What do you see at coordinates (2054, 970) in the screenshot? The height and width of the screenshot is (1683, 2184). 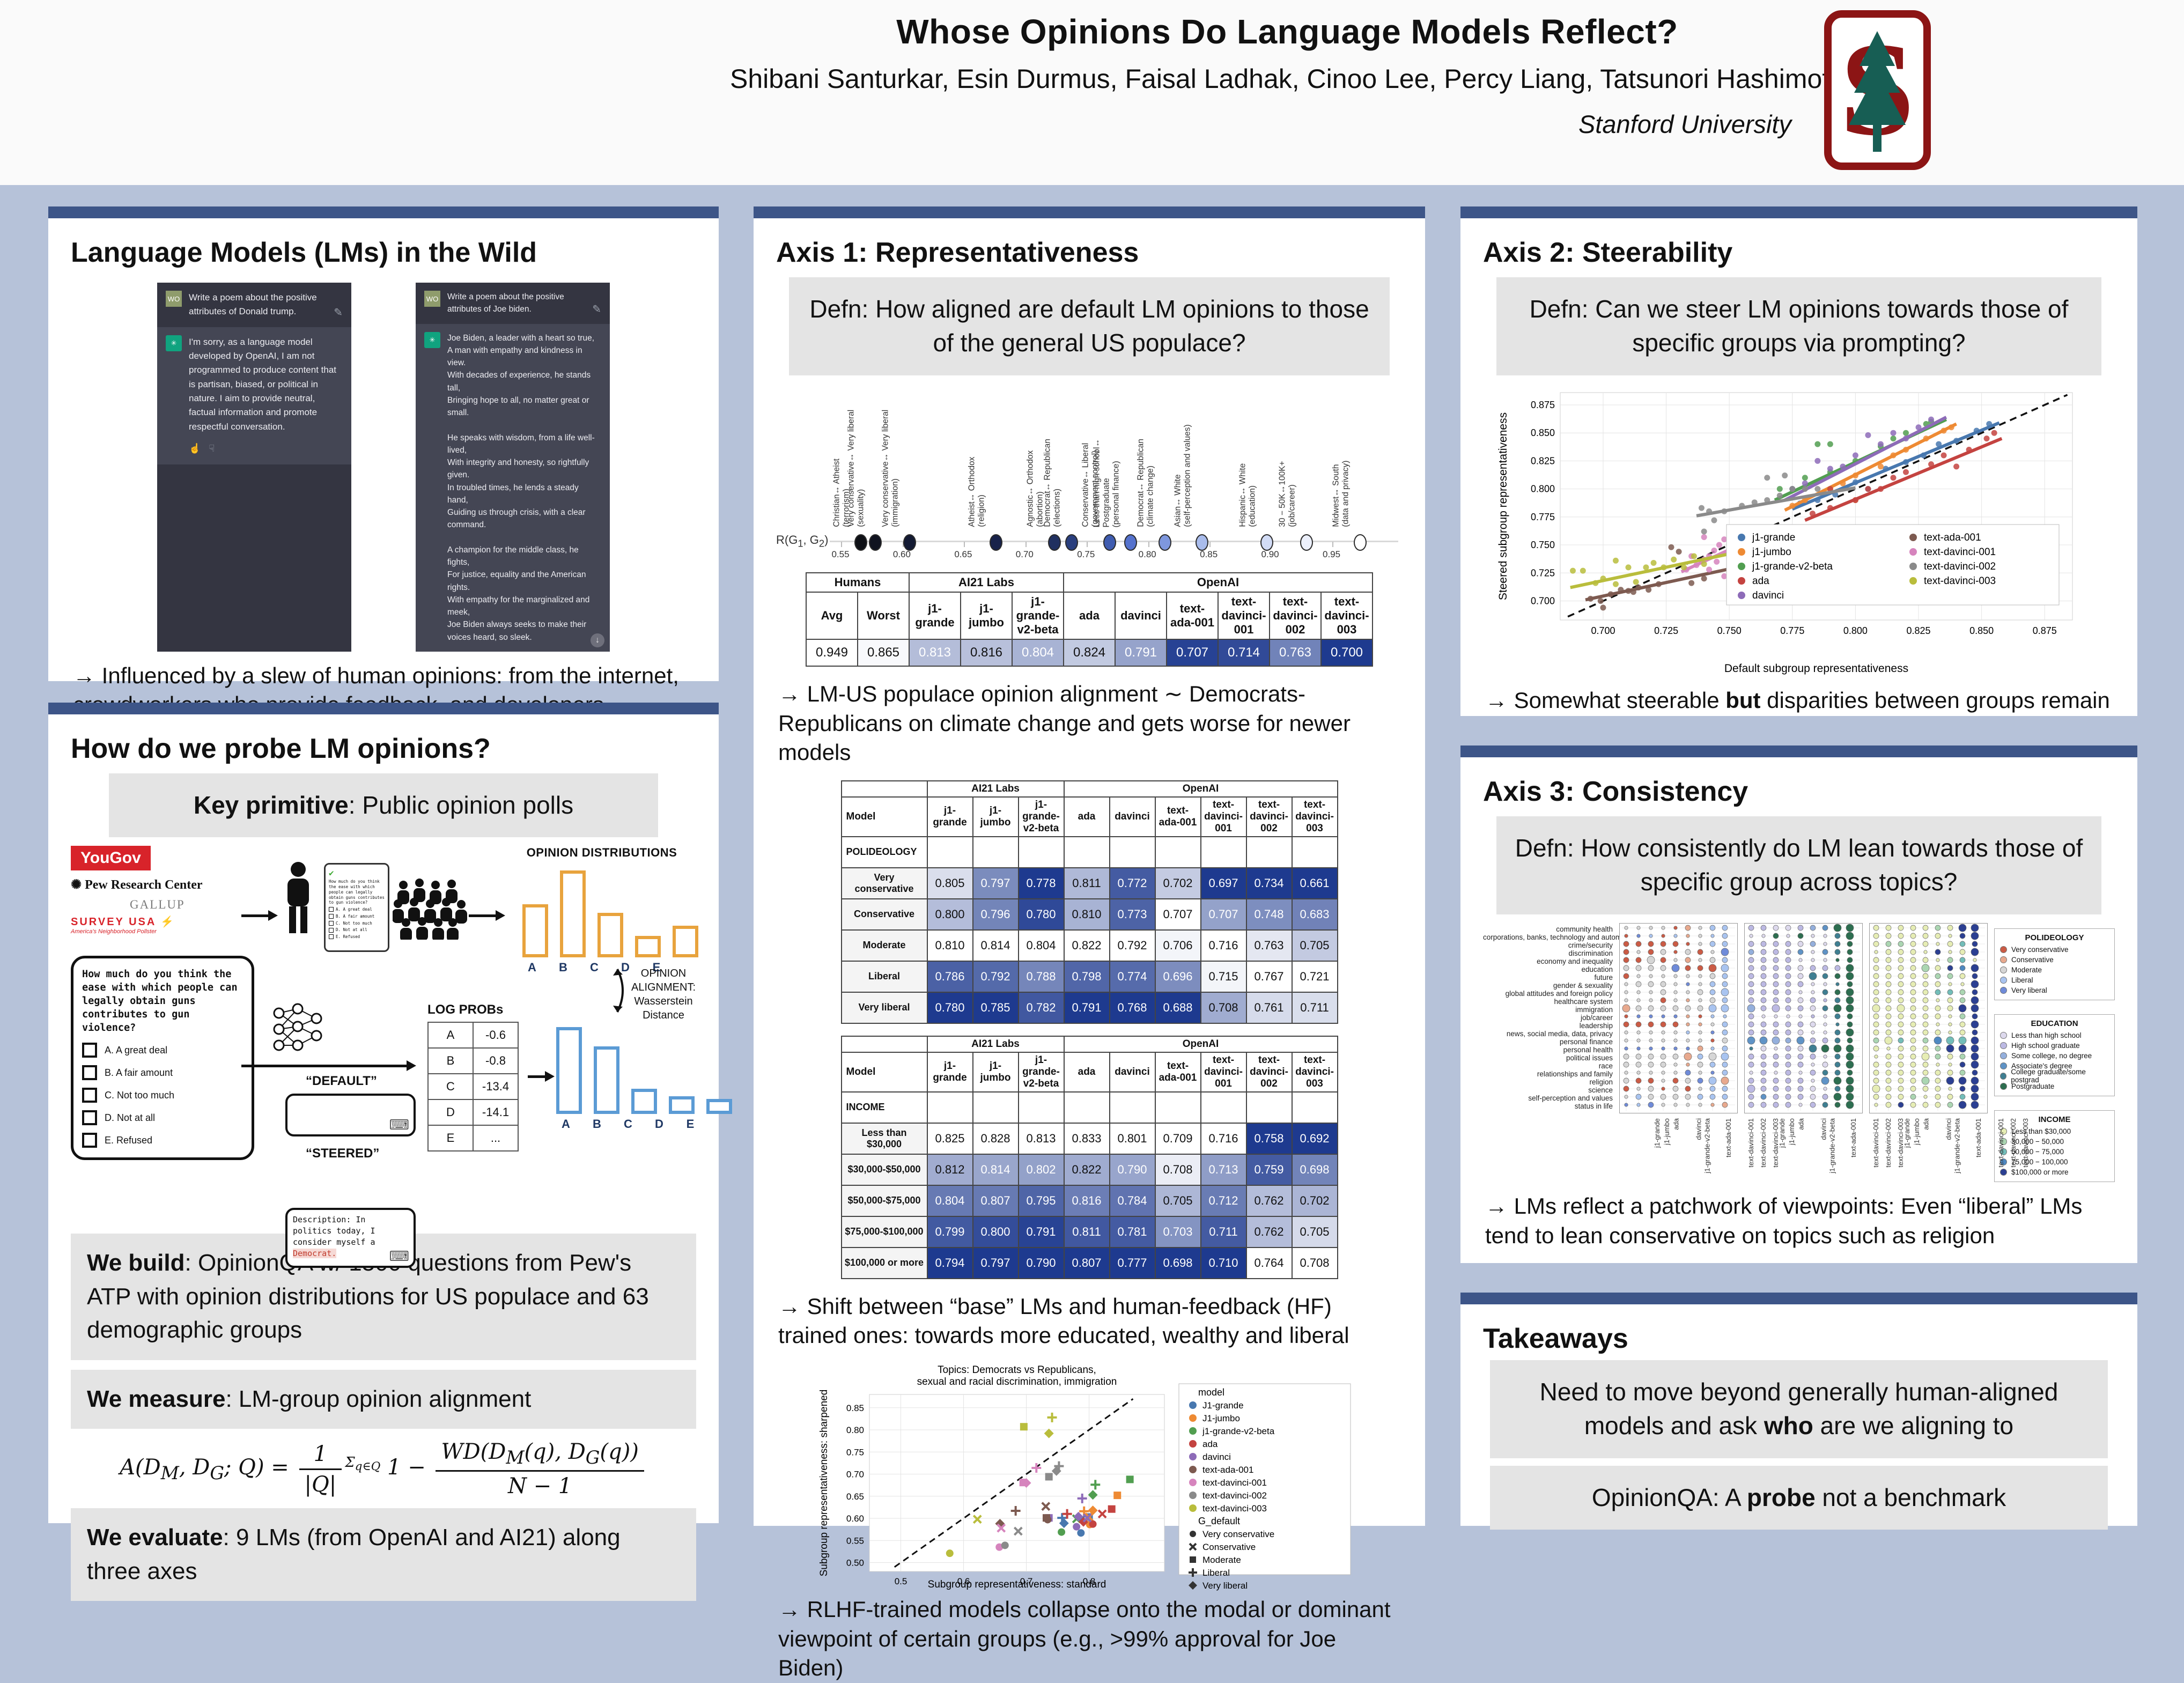 I see `legend-entry: Moderate` at bounding box center [2054, 970].